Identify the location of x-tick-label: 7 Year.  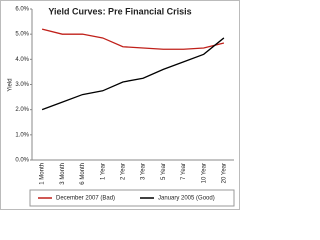
(184, 171).